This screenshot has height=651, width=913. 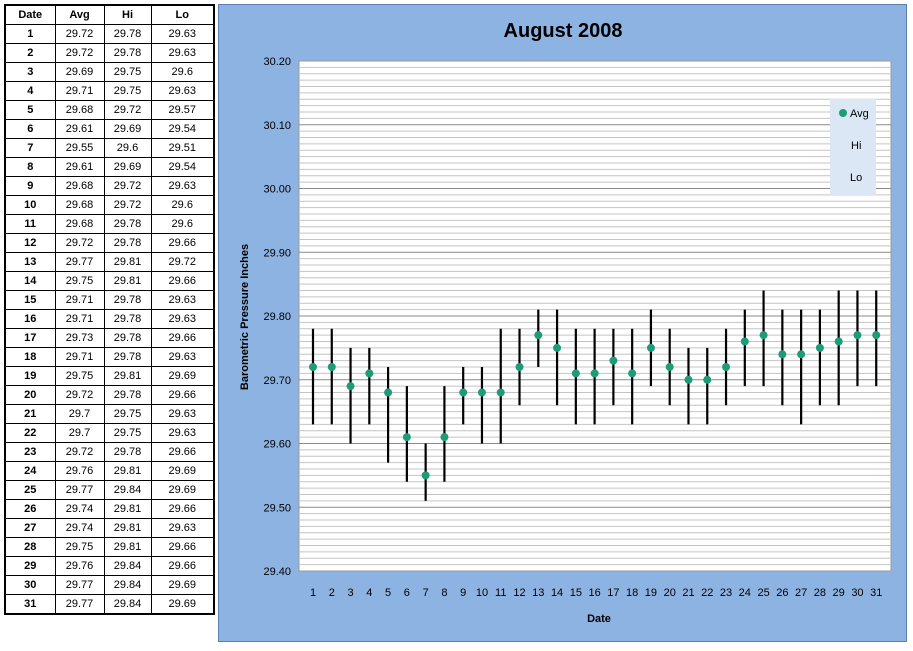 I want to click on x-tick-label: 26, so click(x=782, y=593).